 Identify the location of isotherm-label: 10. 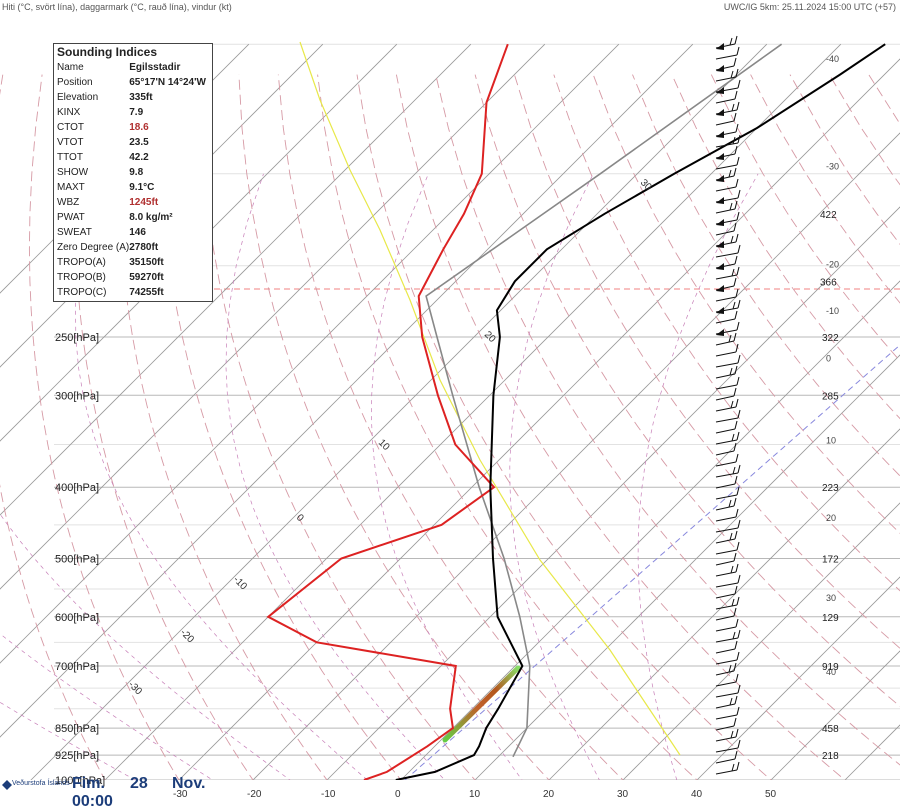
(384, 445).